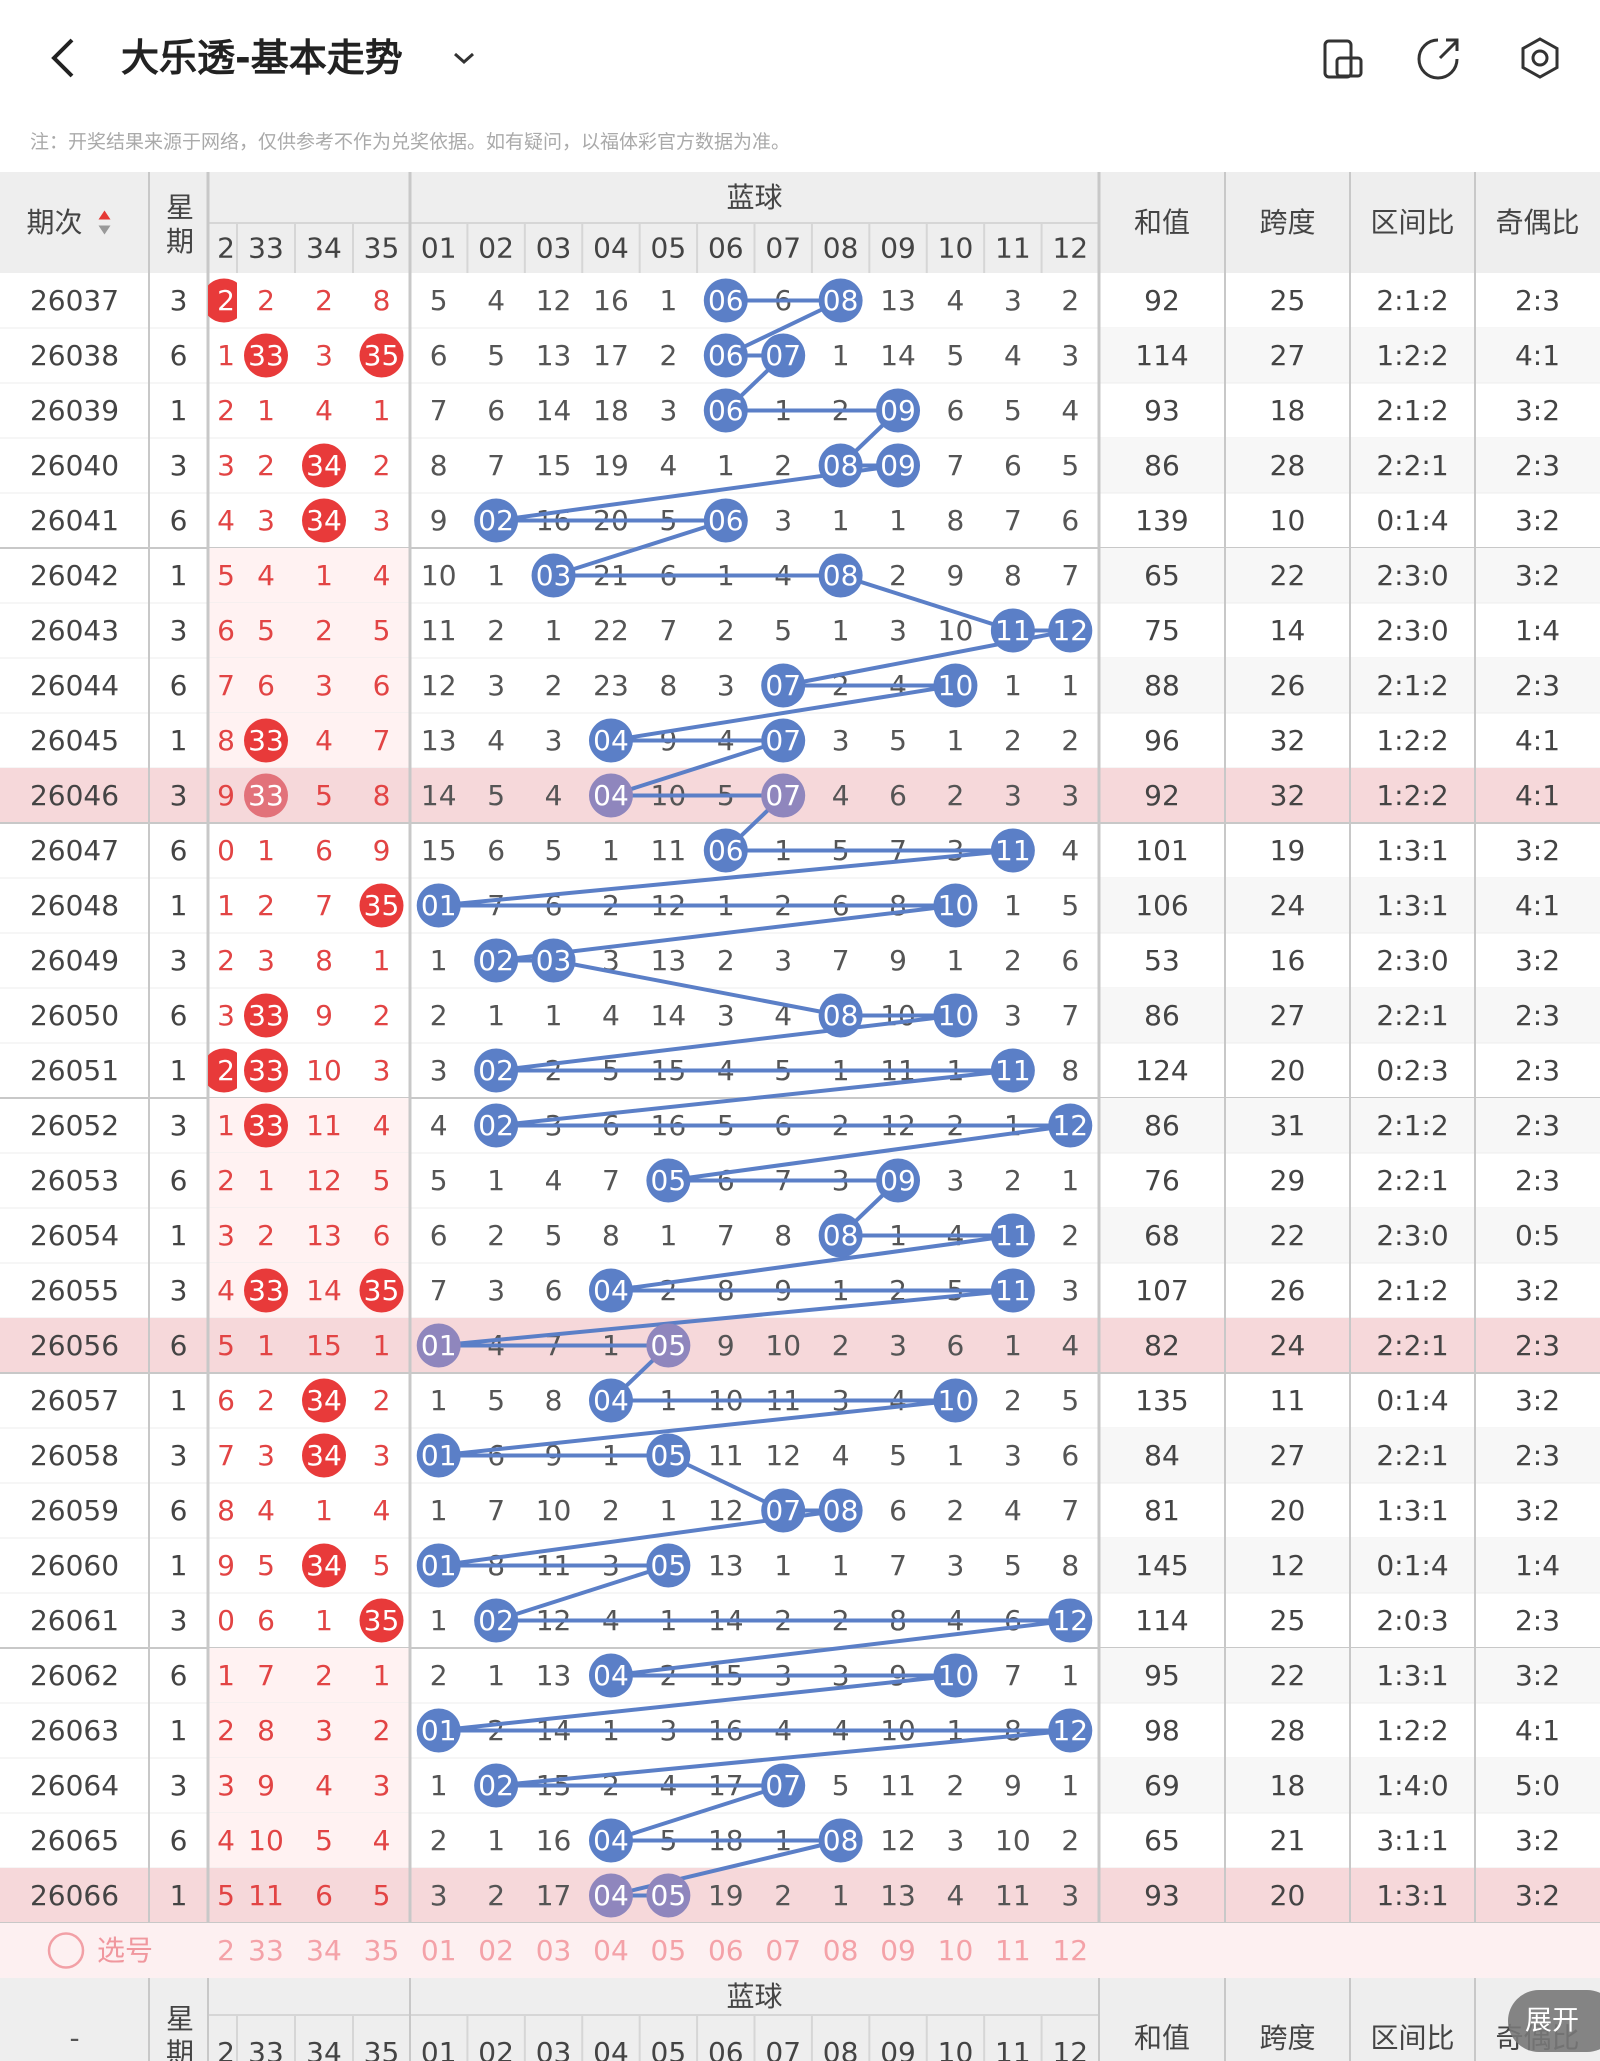 The height and width of the screenshot is (2061, 1600). Describe the element at coordinates (611, 410) in the screenshot. I see `blue-omission: 18` at that location.